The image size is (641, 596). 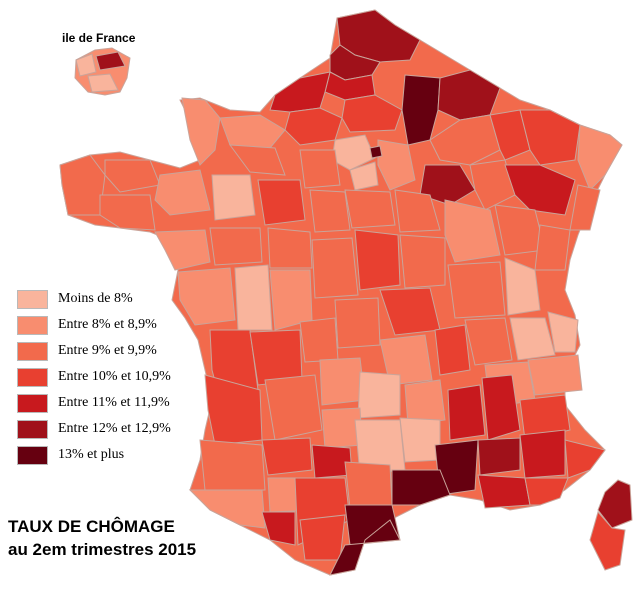 I want to click on dept-haute-loire, so click(x=425, y=402).